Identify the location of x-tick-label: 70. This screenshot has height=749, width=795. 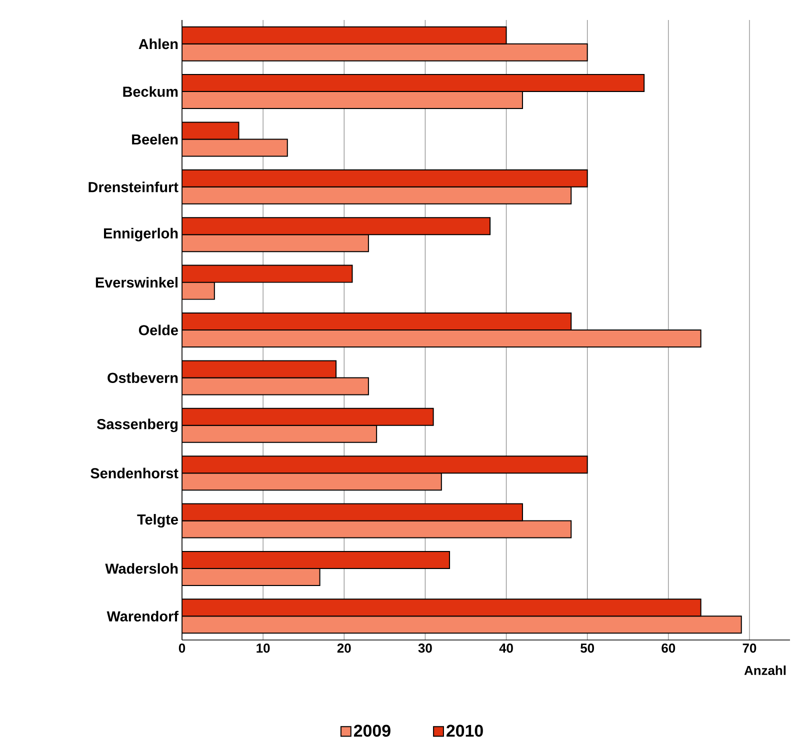
(749, 648).